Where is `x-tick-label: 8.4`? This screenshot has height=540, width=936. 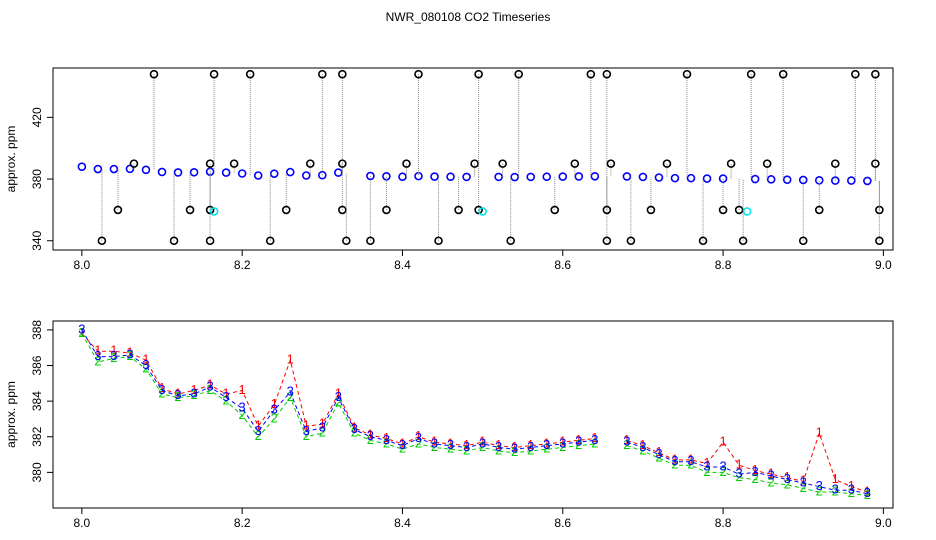 x-tick-label: 8.4 is located at coordinates (402, 265).